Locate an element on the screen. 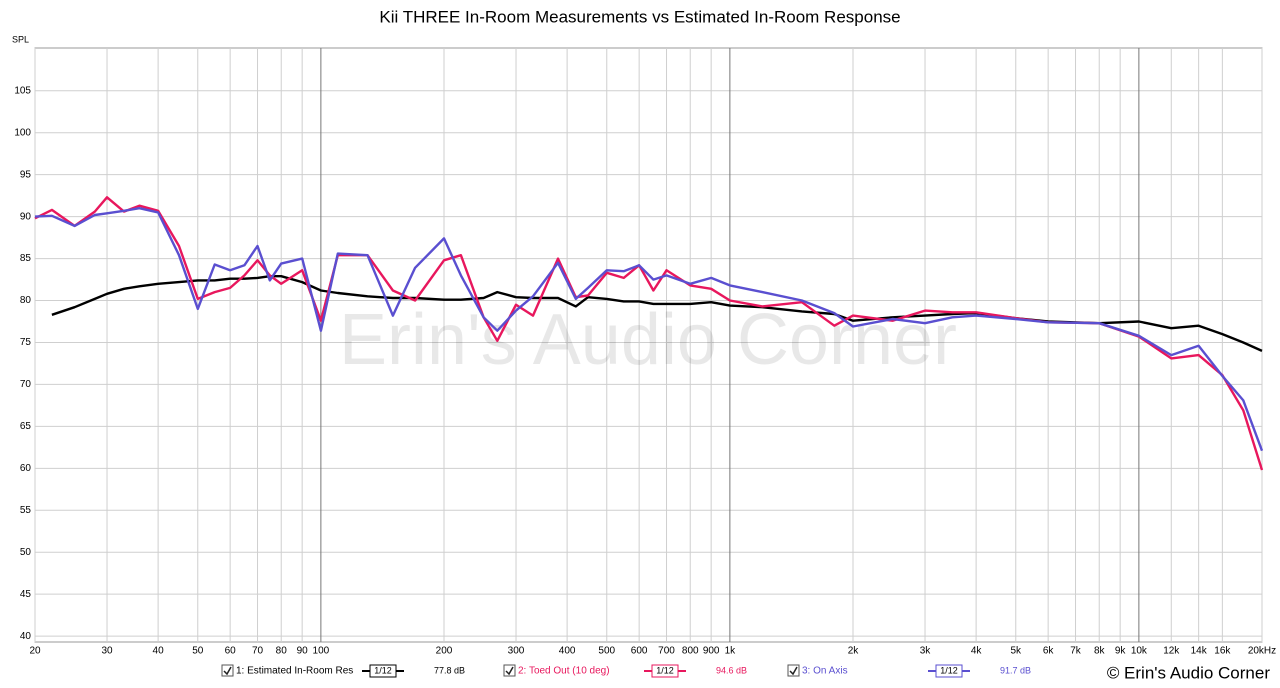 Image resolution: width=1280 pixels, height=688 pixels. y-tick-label: 65 is located at coordinates (26, 426).